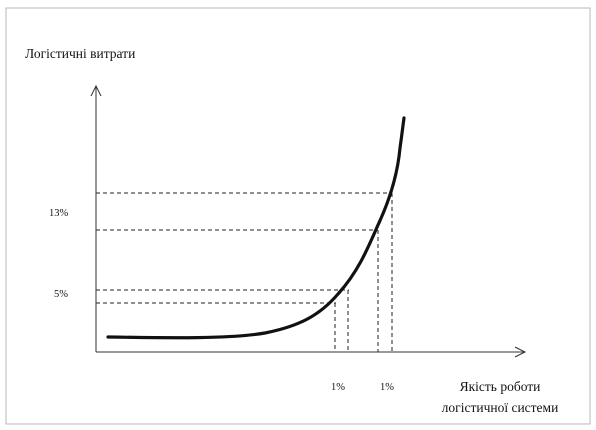 The height and width of the screenshot is (430, 596). I want to click on y-axis-label: Логістичні витрати, so click(80, 53).